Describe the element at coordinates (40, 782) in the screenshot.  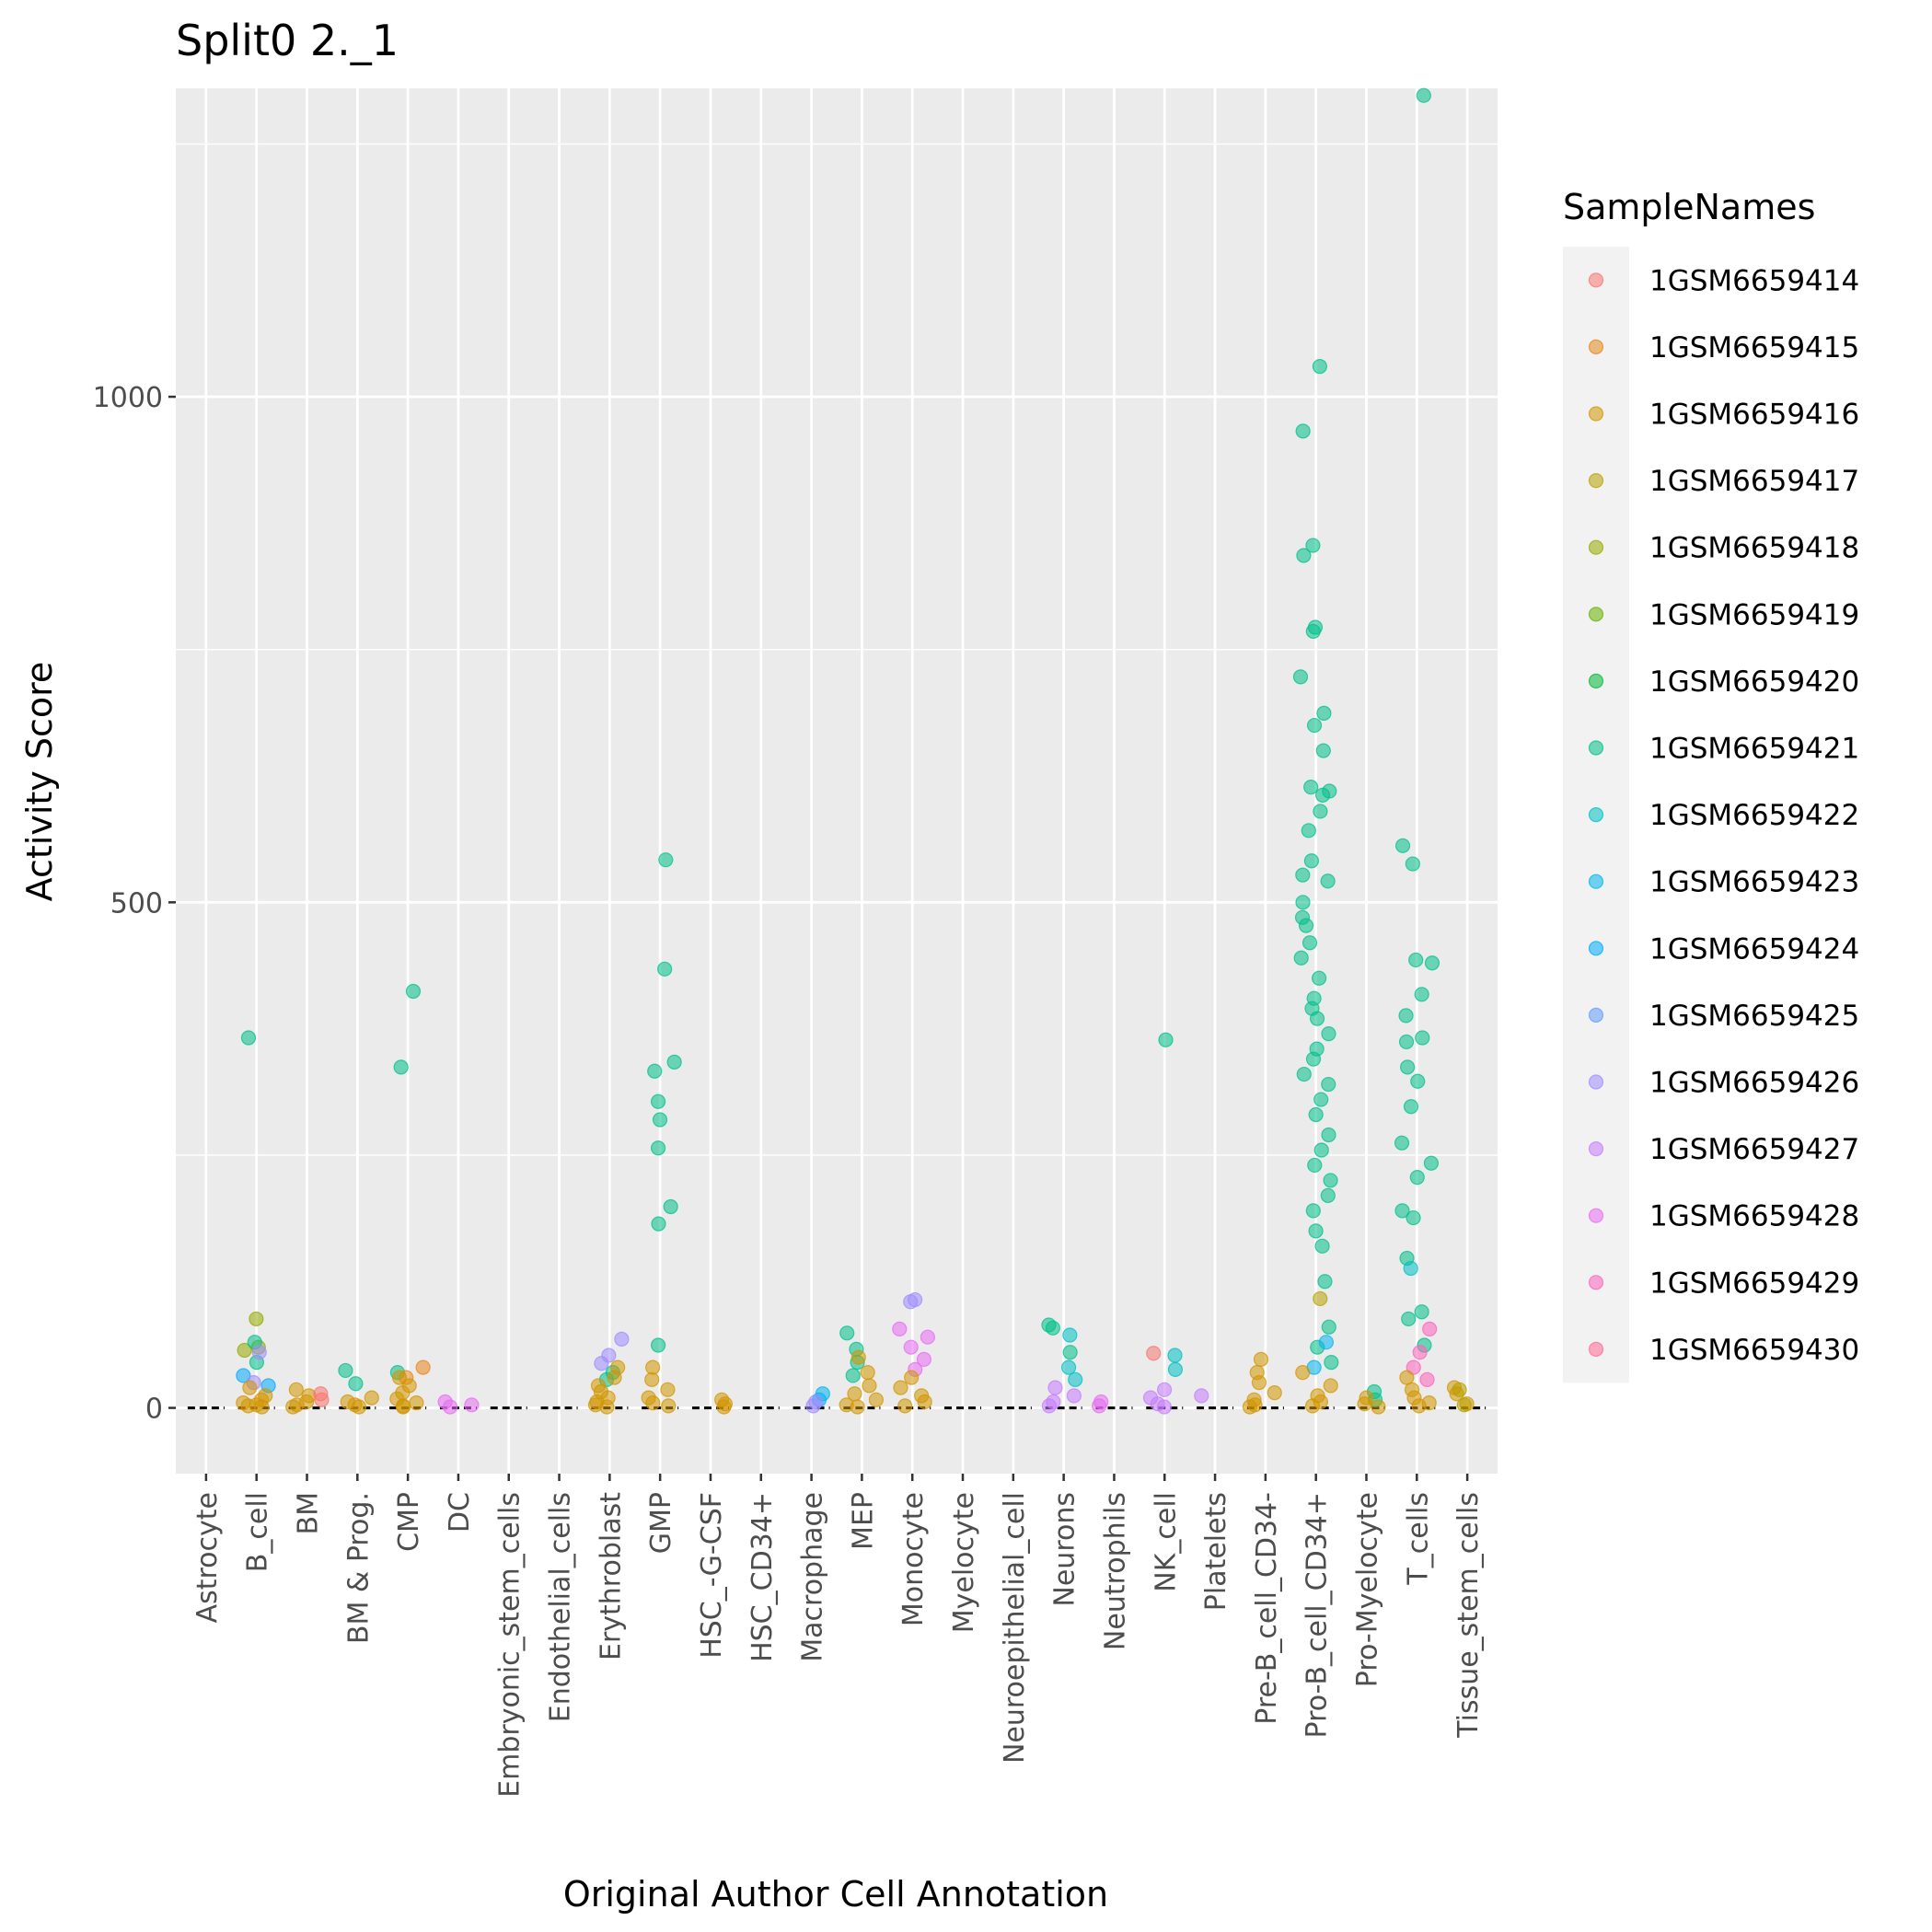
I see `y-axis-title: Activity Score` at that location.